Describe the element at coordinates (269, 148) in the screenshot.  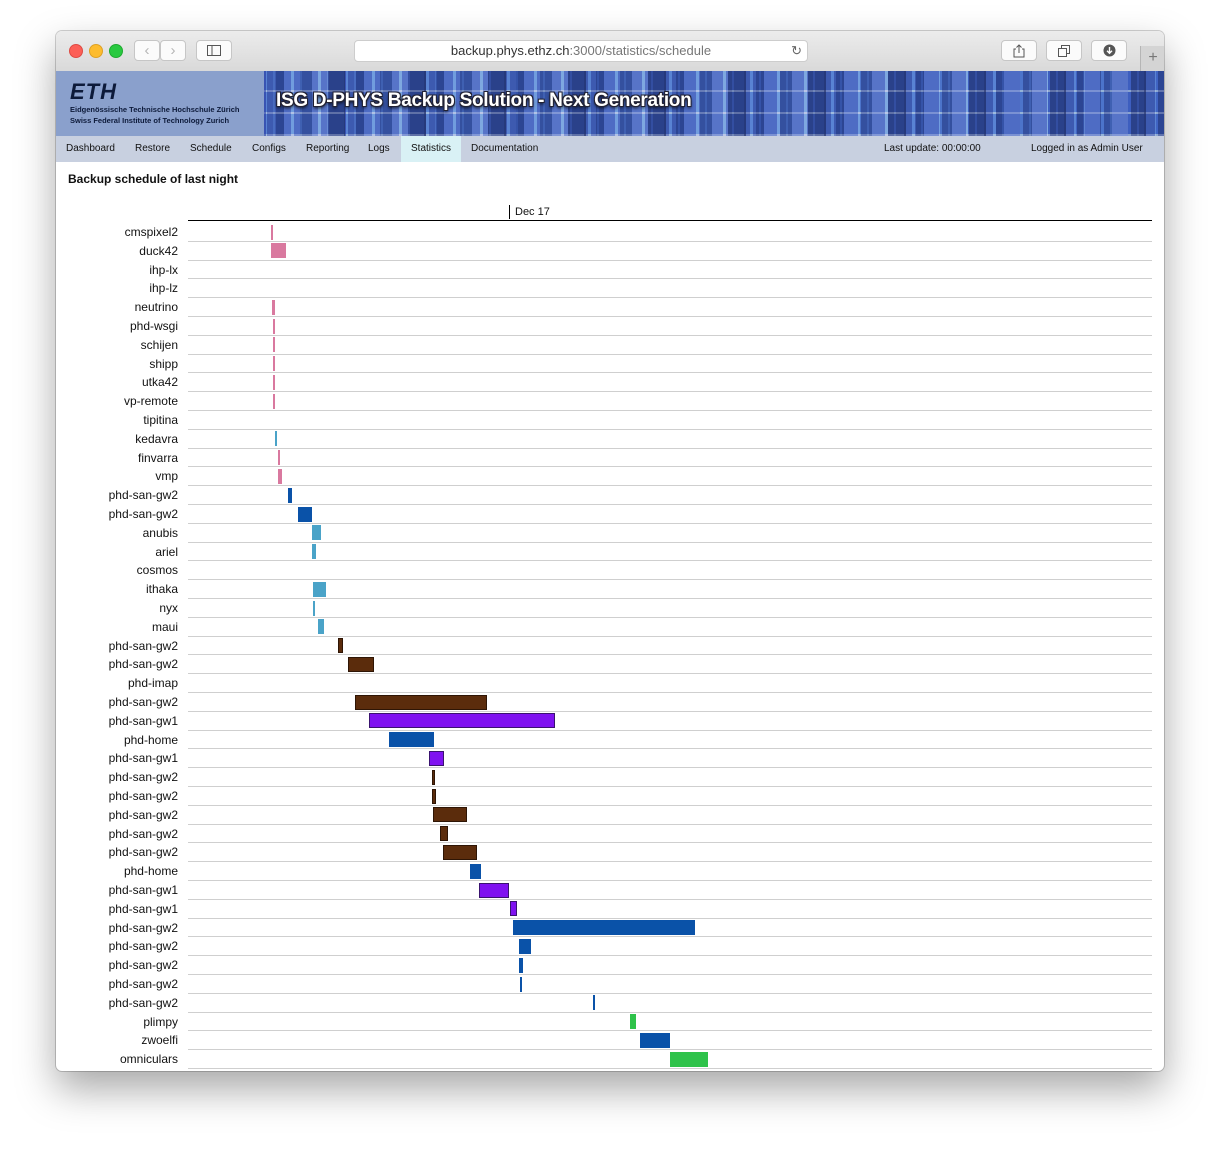
I see `menu-item-configs: Configs` at that location.